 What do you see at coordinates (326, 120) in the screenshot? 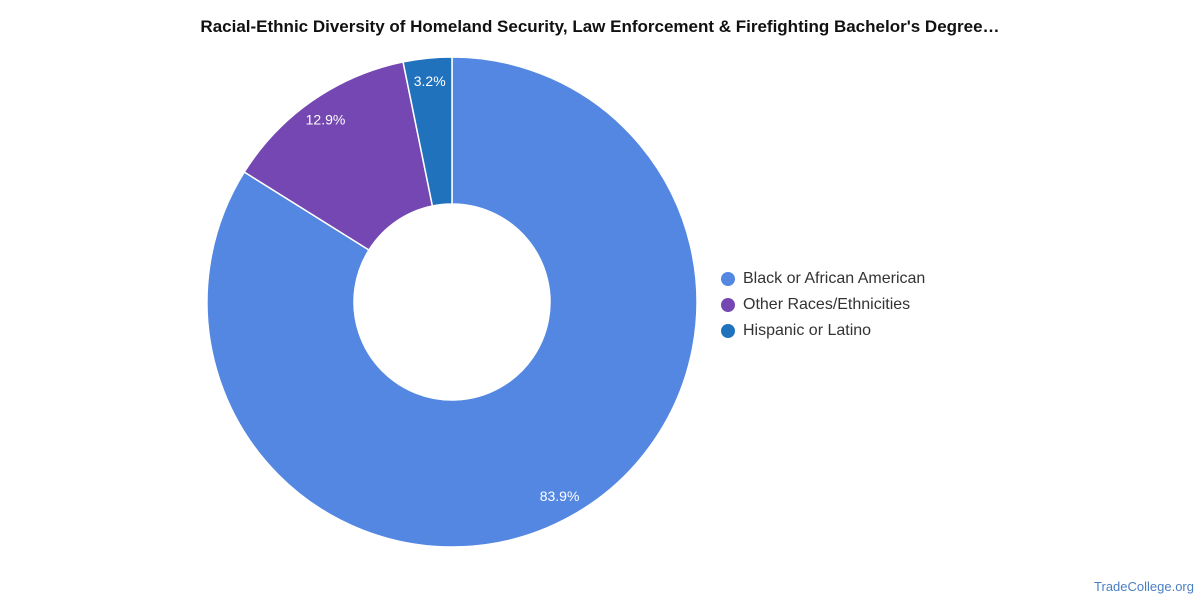
I see `slice-value-label-1: 12.9%` at bounding box center [326, 120].